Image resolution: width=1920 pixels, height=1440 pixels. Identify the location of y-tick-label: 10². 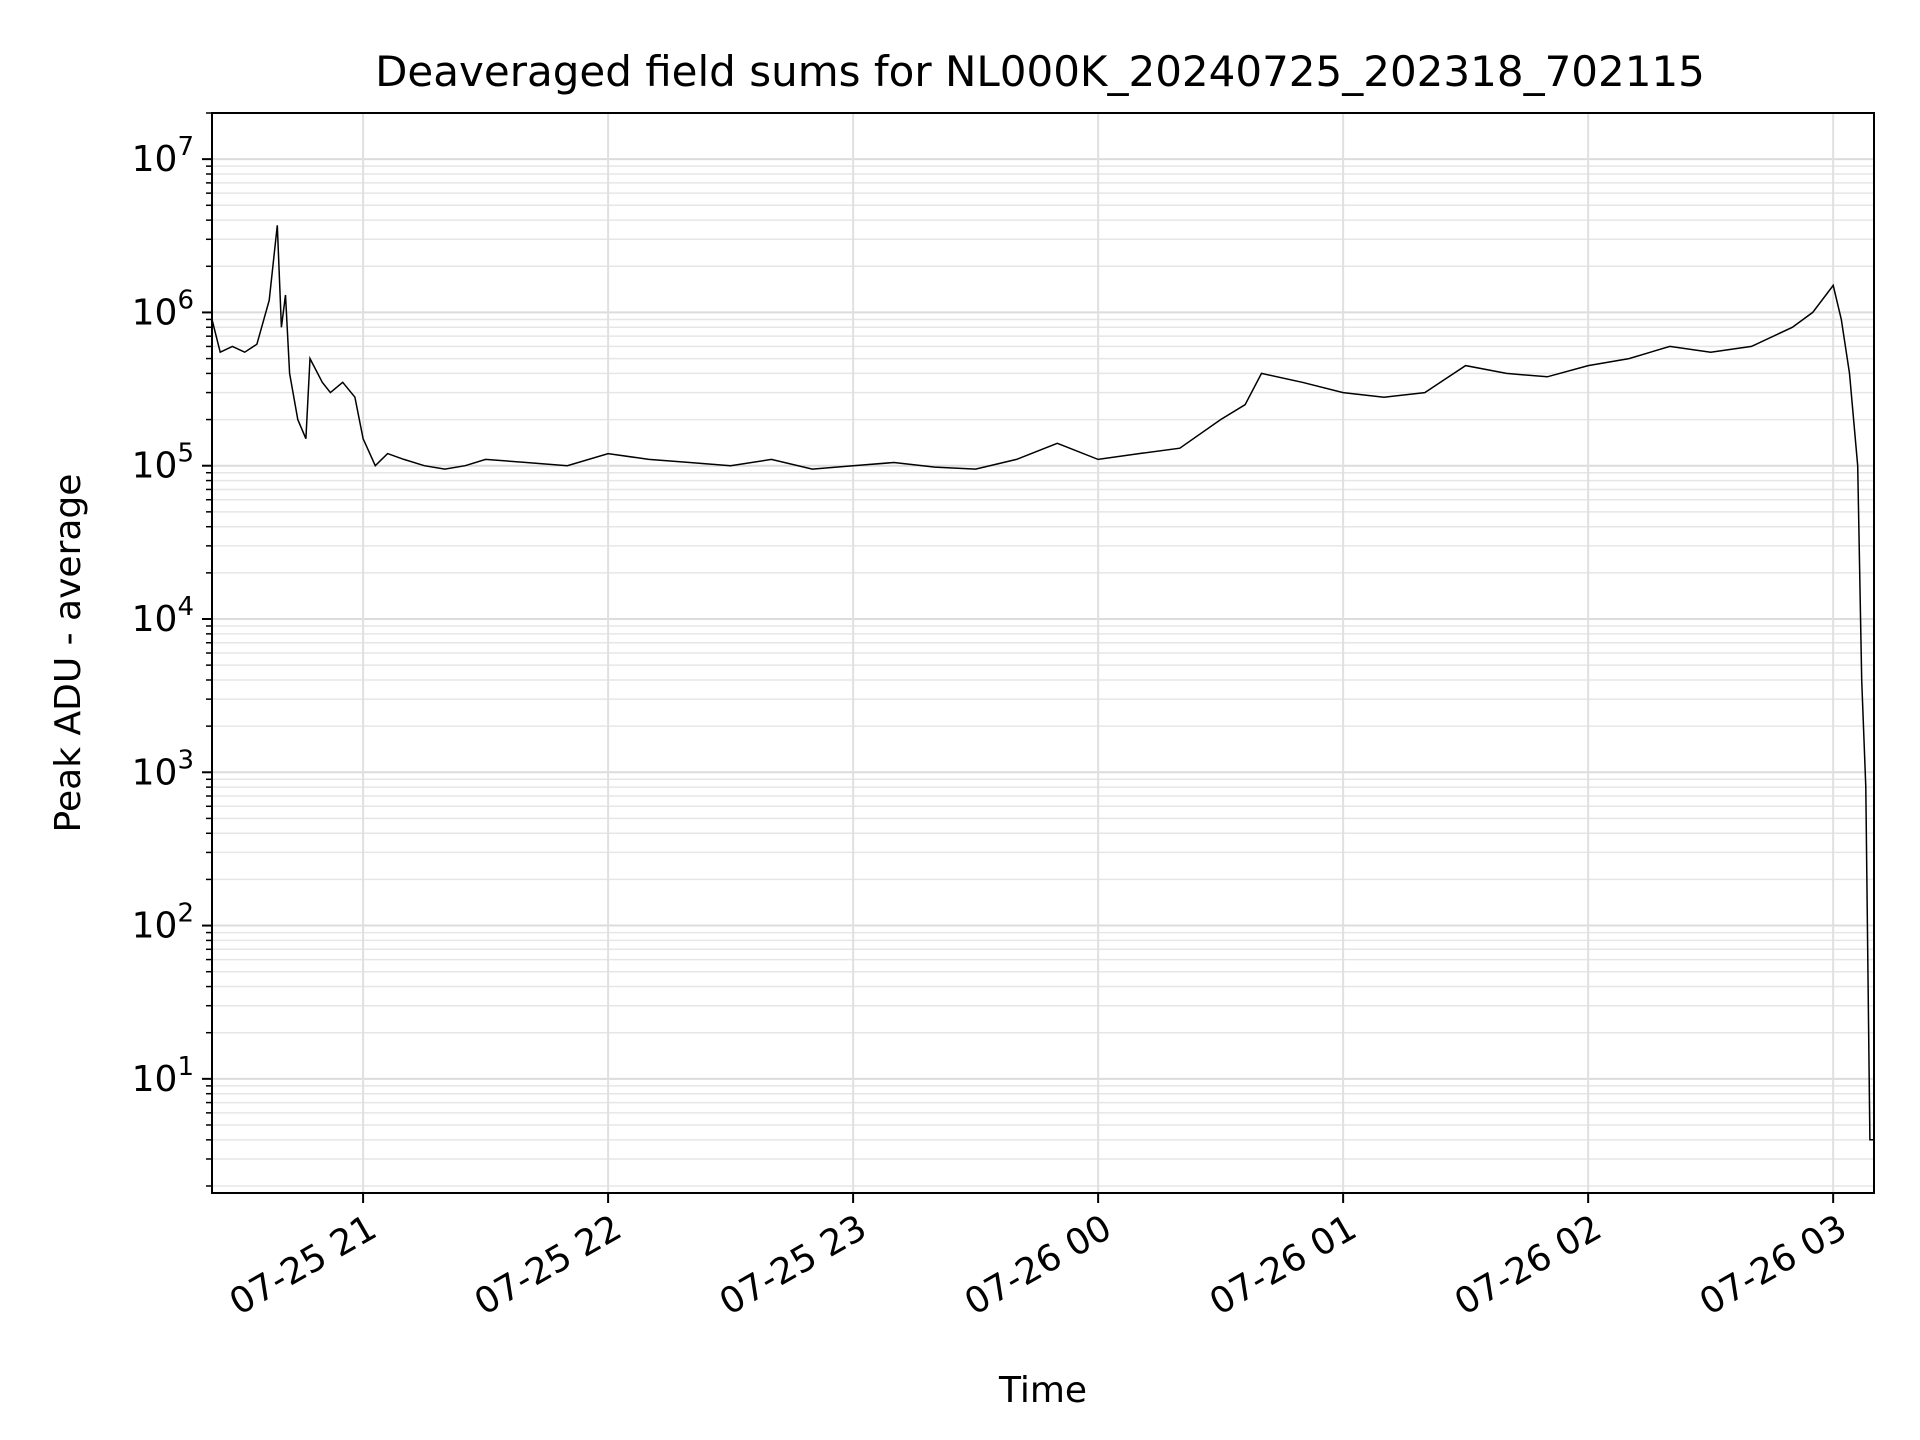
(163, 923).